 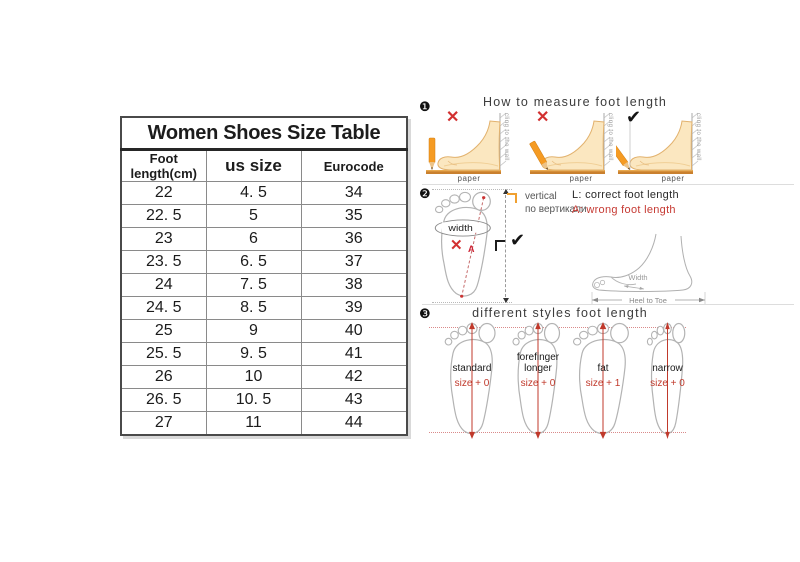 I want to click on vertical-label-en: vertical, so click(x=541, y=196).